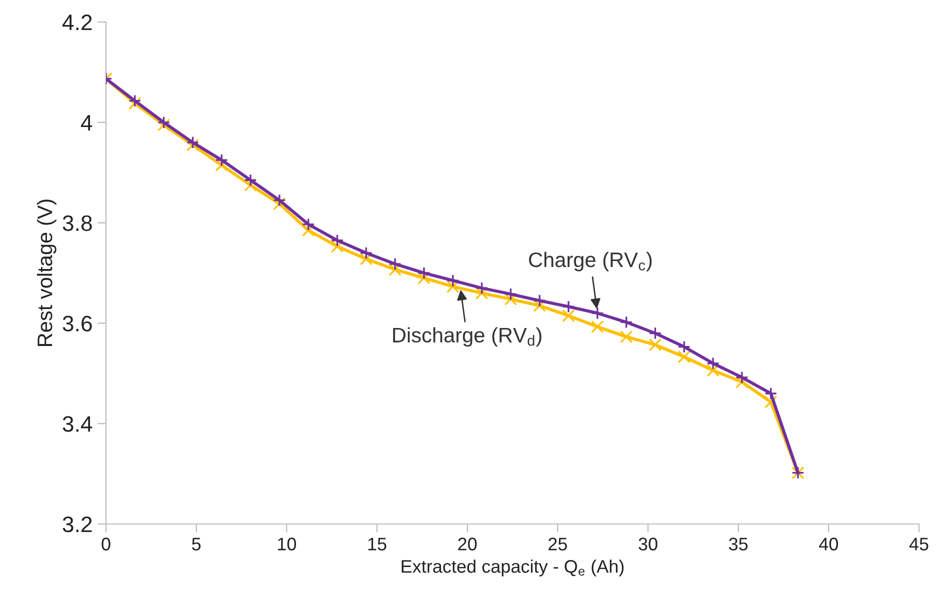 Image resolution: width=936 pixels, height=608 pixels. What do you see at coordinates (738, 544) in the screenshot?
I see `x-tick-label: 35` at bounding box center [738, 544].